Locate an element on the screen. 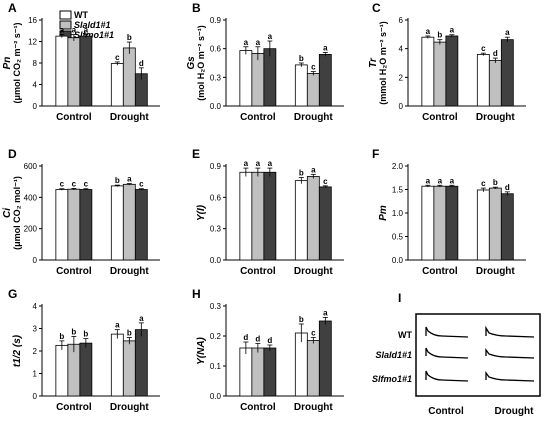 Image resolution: width=550 pixels, height=437 pixels. panel-letter-d: D is located at coordinates (12, 154).